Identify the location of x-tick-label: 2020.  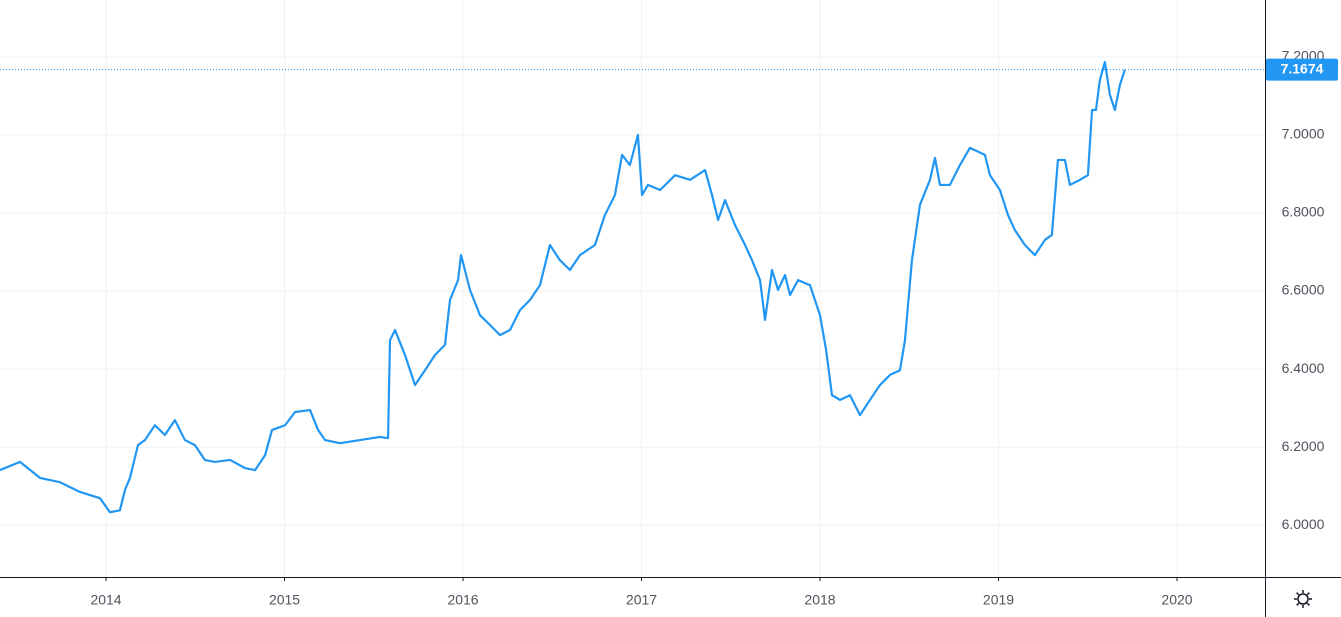
(1176, 600).